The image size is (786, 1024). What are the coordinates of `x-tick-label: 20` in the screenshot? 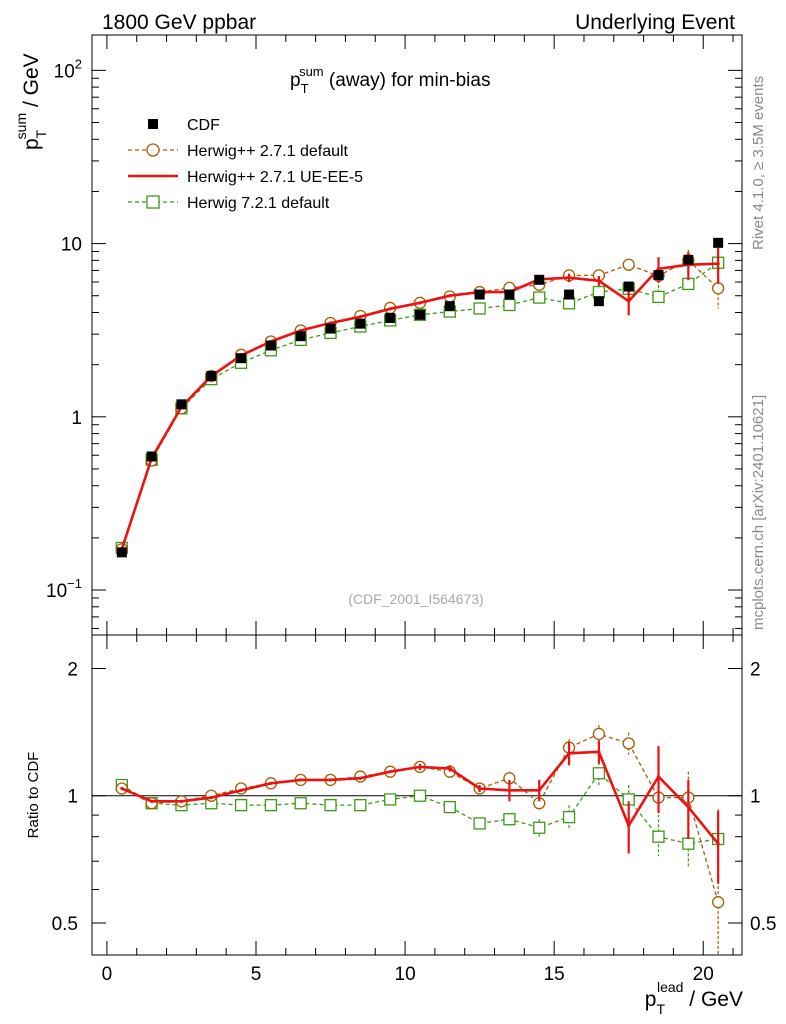 It's located at (703, 974).